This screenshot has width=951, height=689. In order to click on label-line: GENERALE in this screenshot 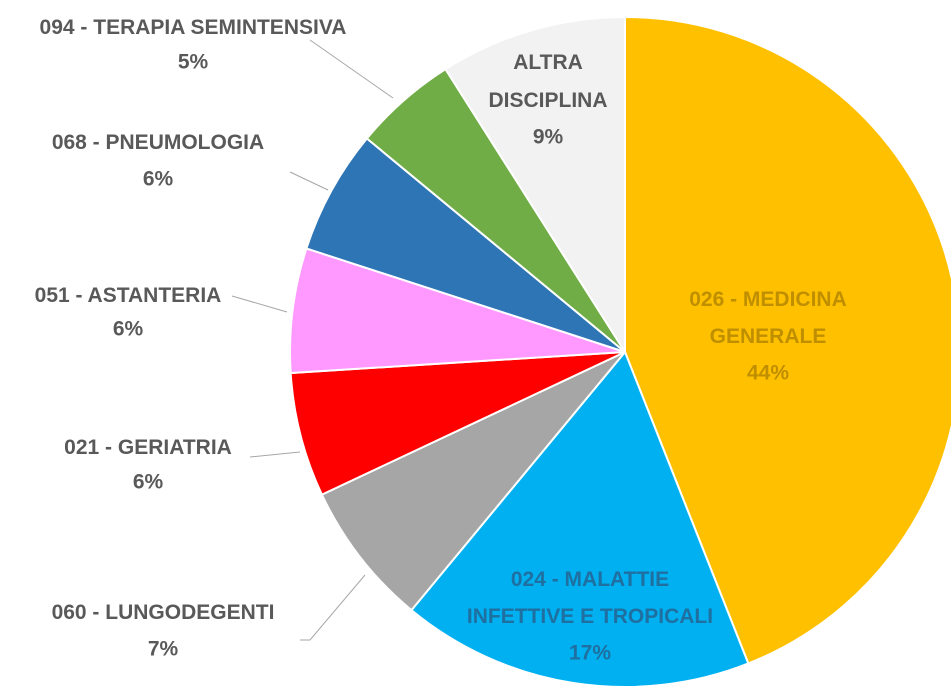, I will do `click(768, 336)`.